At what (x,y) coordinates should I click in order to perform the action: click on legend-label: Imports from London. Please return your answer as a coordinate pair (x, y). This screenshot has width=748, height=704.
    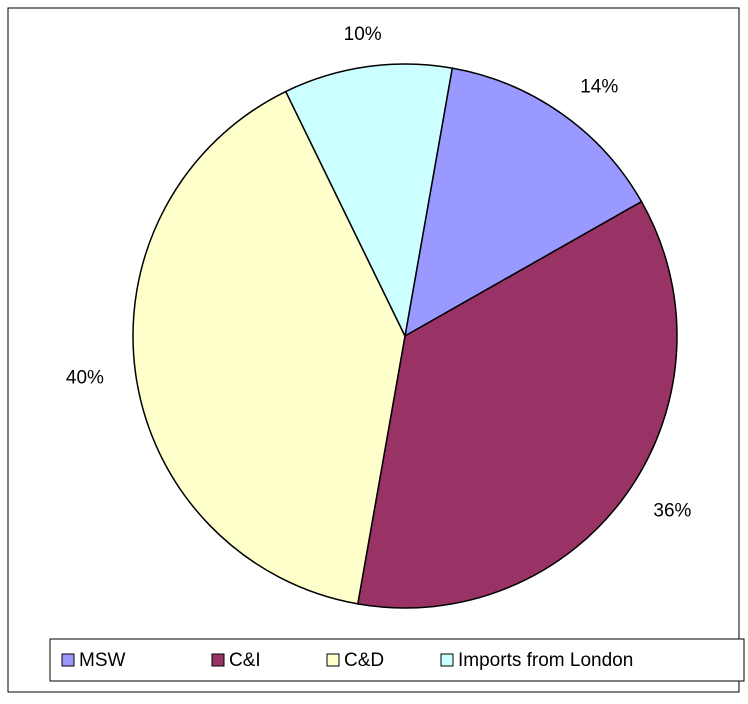
    Looking at the image, I should click on (545, 660).